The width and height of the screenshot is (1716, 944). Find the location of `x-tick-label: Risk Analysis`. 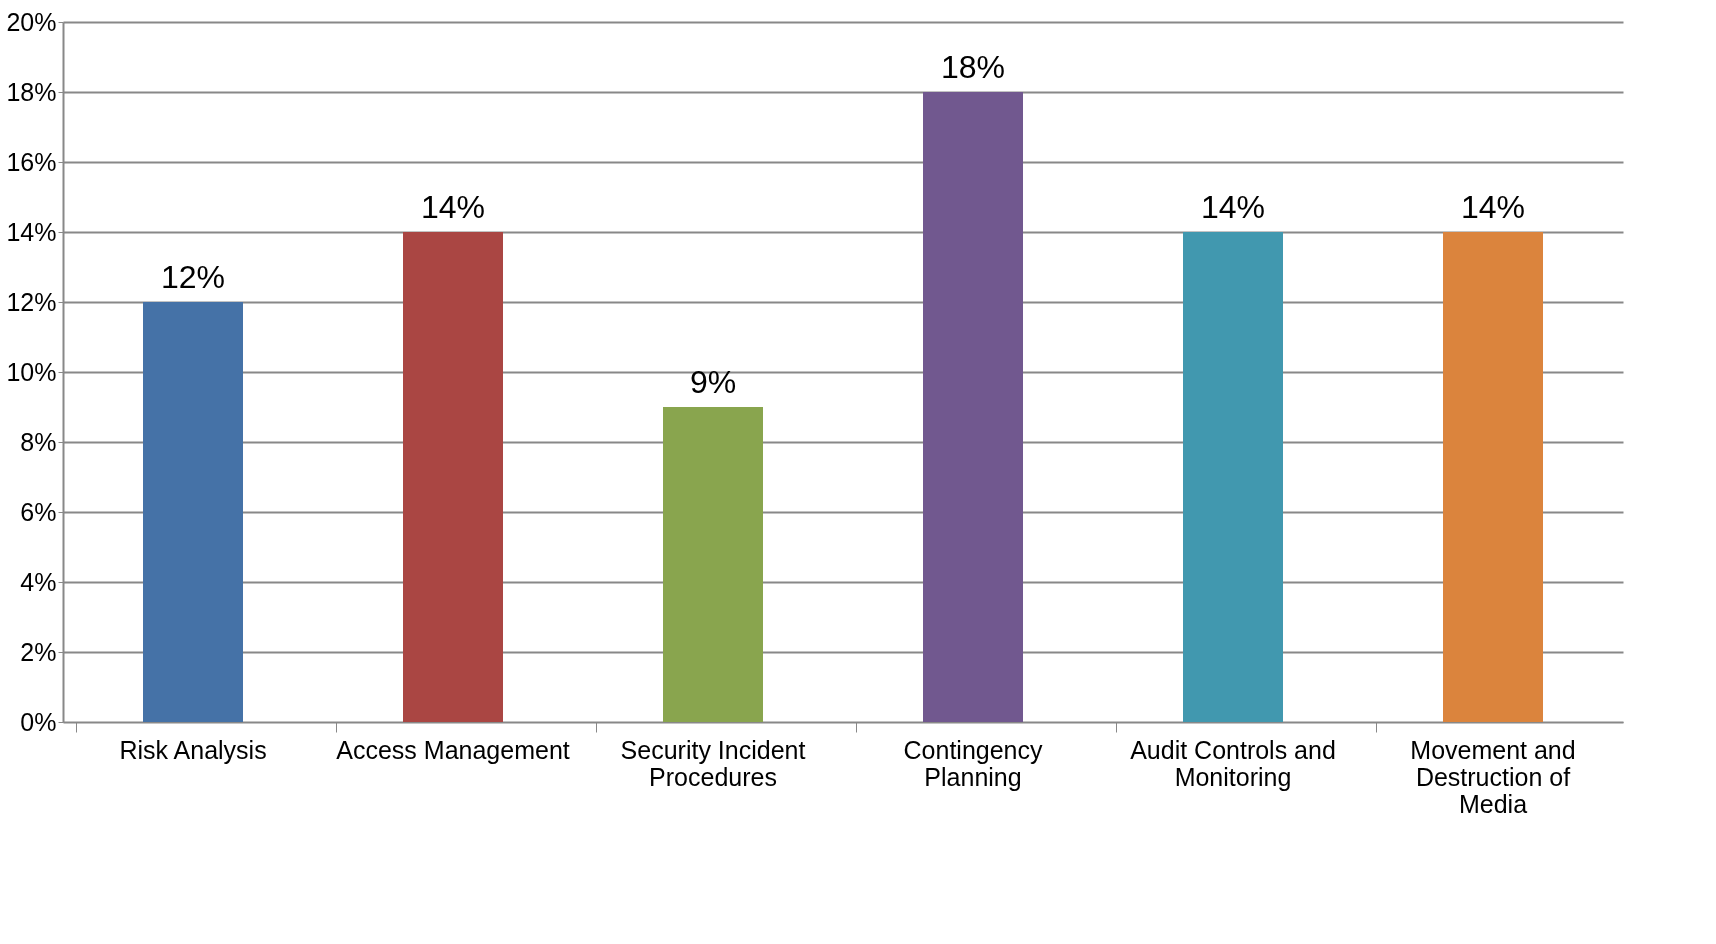

x-tick-label: Risk Analysis is located at coordinates (193, 749).